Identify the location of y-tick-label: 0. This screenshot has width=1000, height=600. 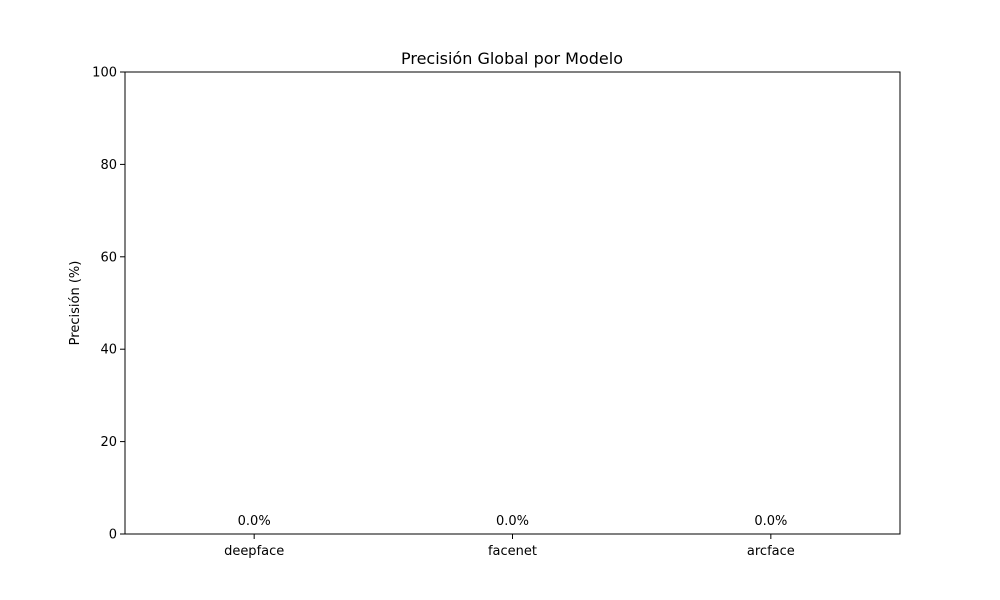
(113, 535).